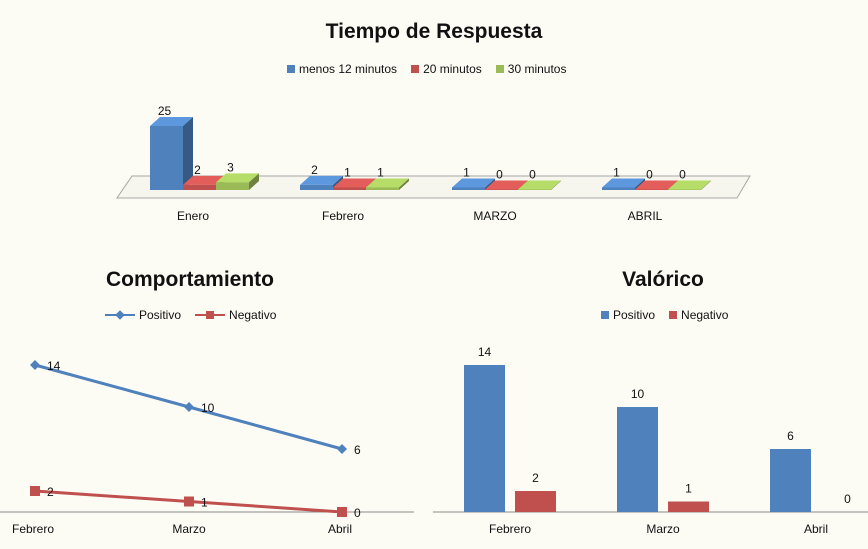 Image resolution: width=868 pixels, height=549 pixels. Describe the element at coordinates (253, 315) in the screenshot. I see `legend-label: Negativo` at that location.